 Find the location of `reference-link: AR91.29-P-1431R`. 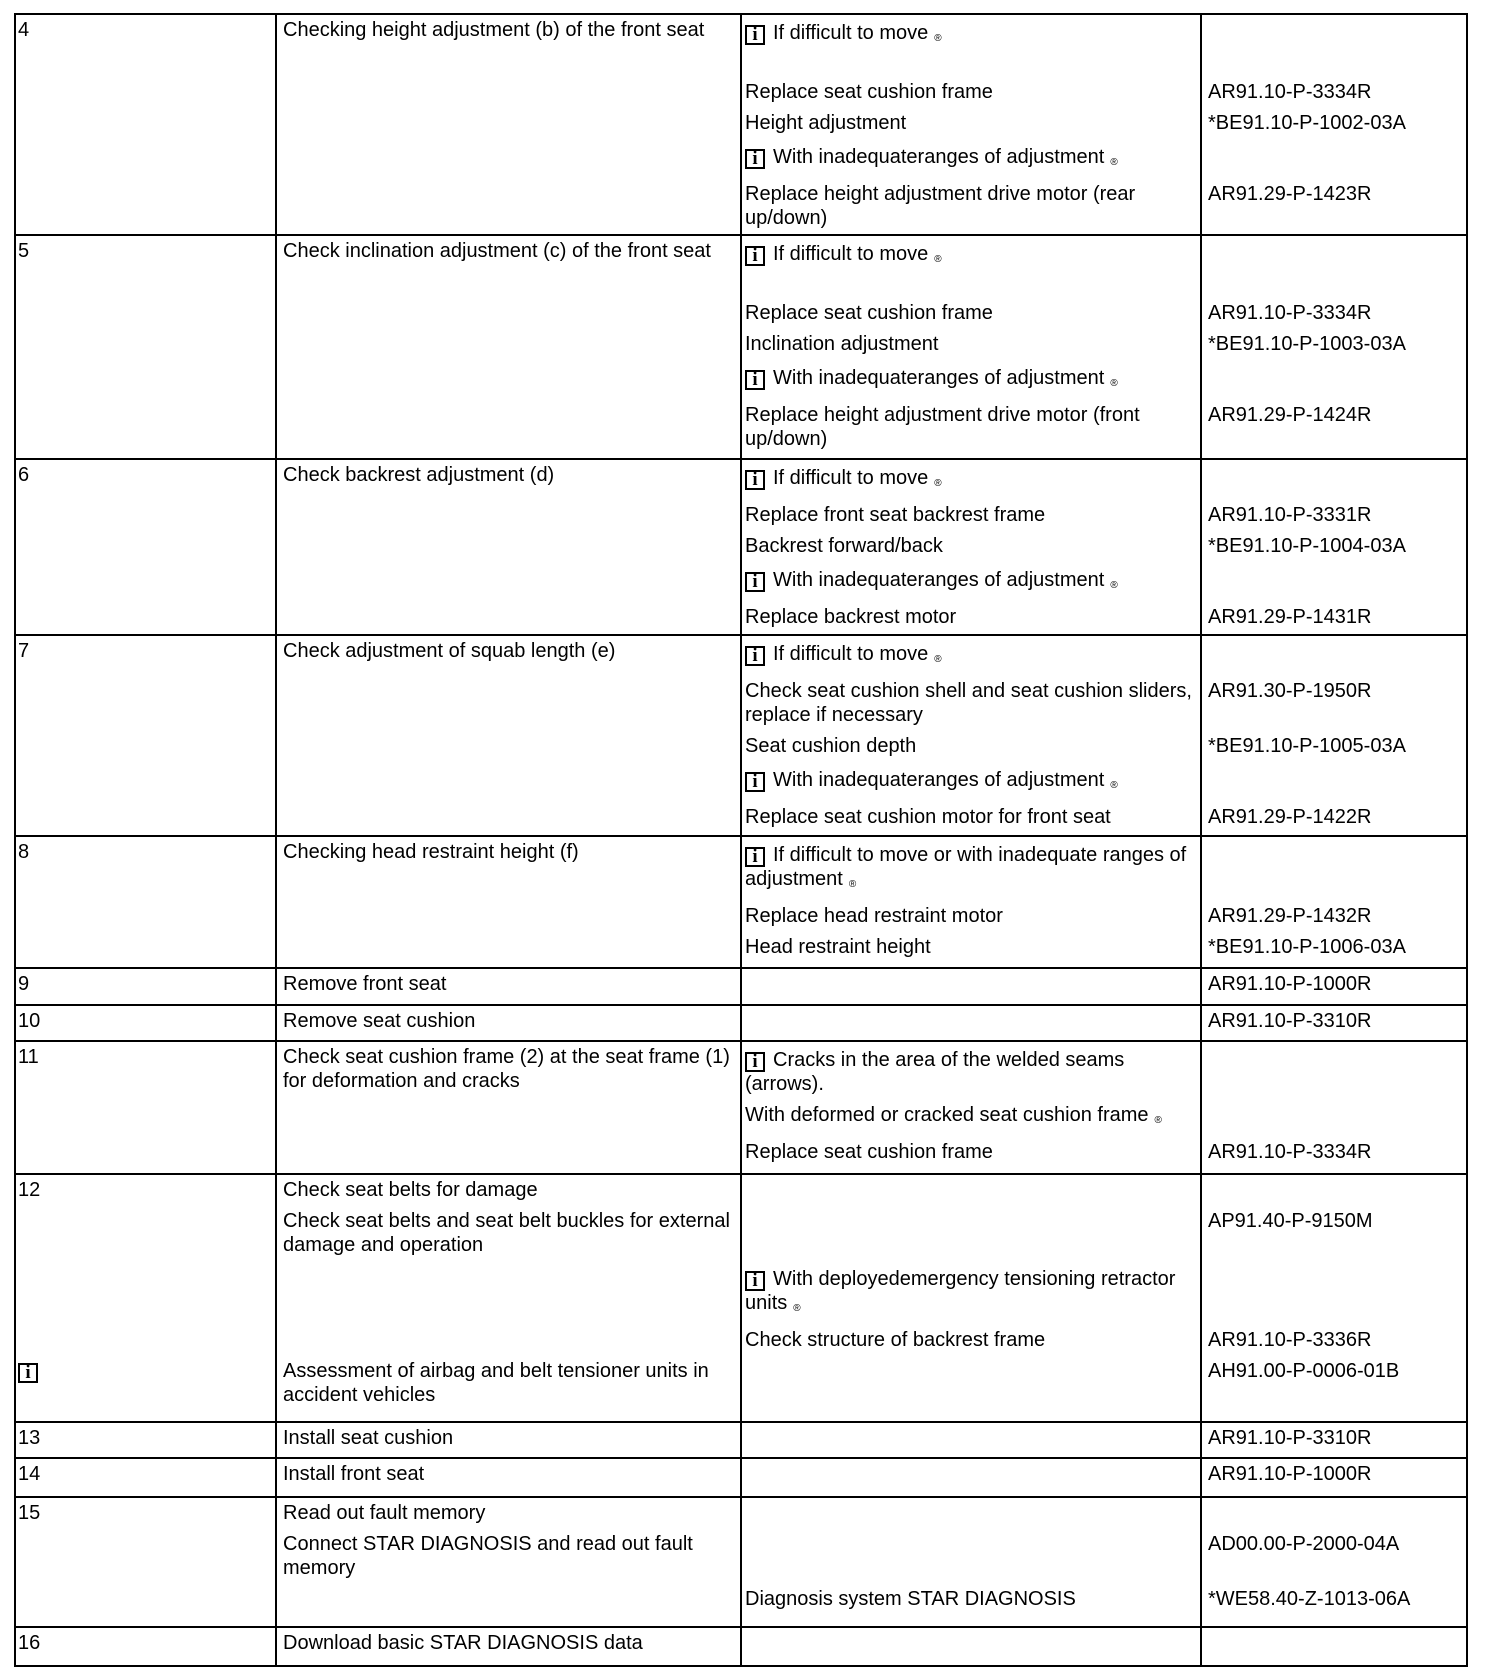

reference-link: AR91.29-P-1431R is located at coordinates (1290, 617).